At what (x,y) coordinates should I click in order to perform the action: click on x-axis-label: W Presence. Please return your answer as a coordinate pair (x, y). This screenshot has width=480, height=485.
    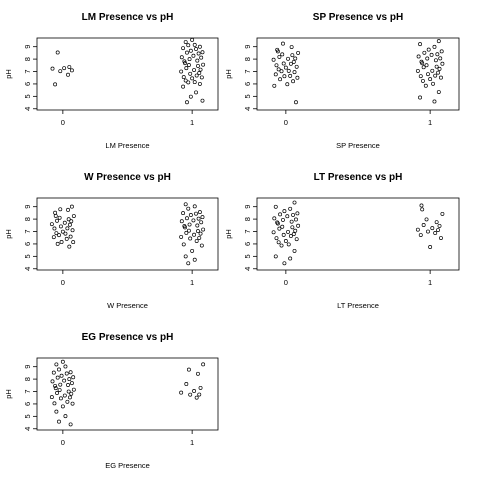
    Looking at the image, I should click on (127, 305).